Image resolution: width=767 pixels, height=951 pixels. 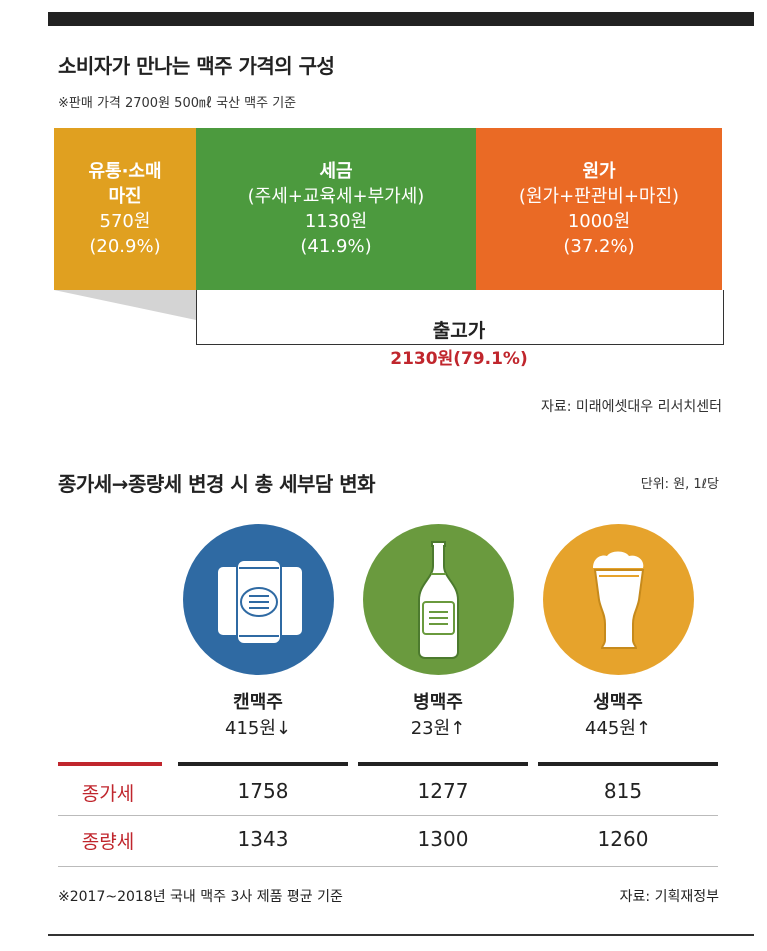 I want to click on segment-shadow, so click(x=125, y=305).